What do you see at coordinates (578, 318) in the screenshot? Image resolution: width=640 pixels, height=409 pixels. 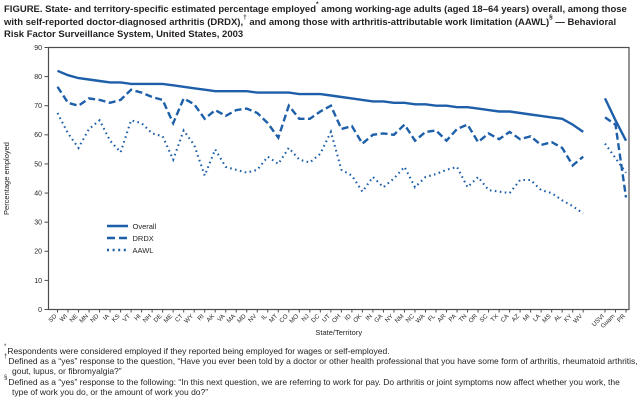 I see `x-tick-label: WV` at bounding box center [578, 318].